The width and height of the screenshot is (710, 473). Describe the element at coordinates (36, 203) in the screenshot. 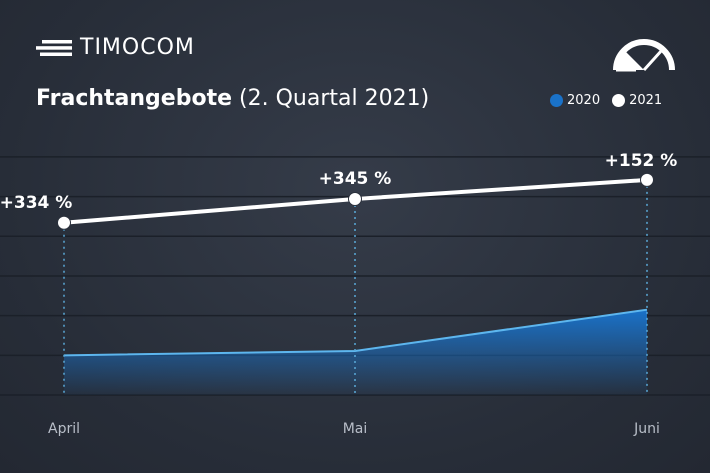

I see `data-label-2021: +334 %` at that location.